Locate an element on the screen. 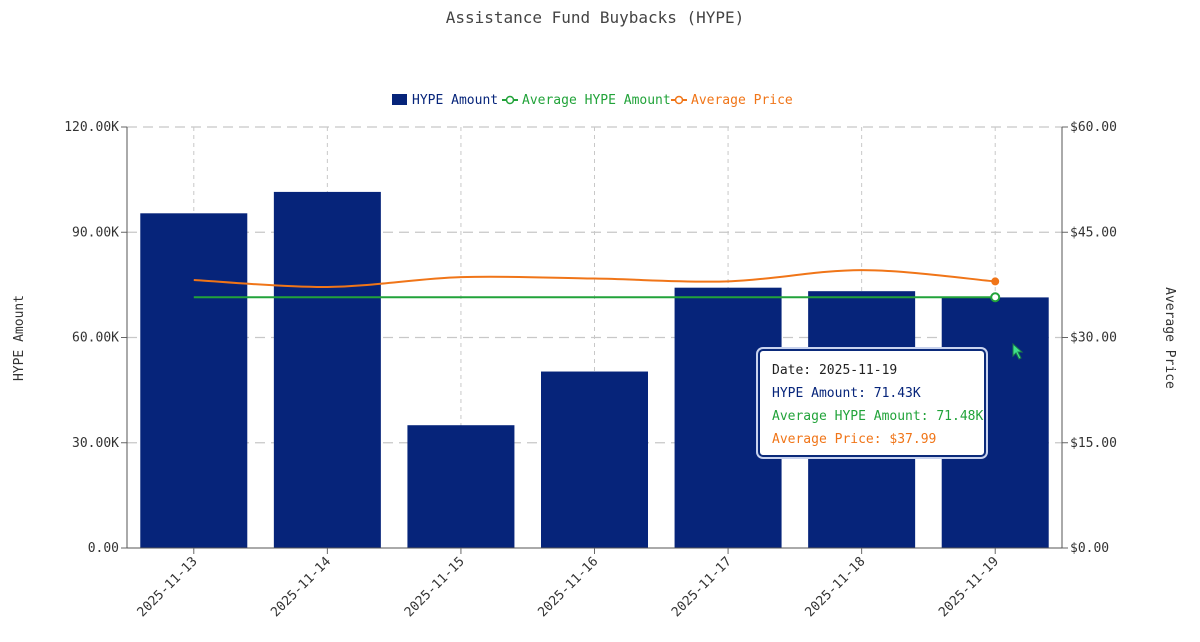 The image size is (1200, 642). y2-tick-label: $45.00 is located at coordinates (1093, 232).